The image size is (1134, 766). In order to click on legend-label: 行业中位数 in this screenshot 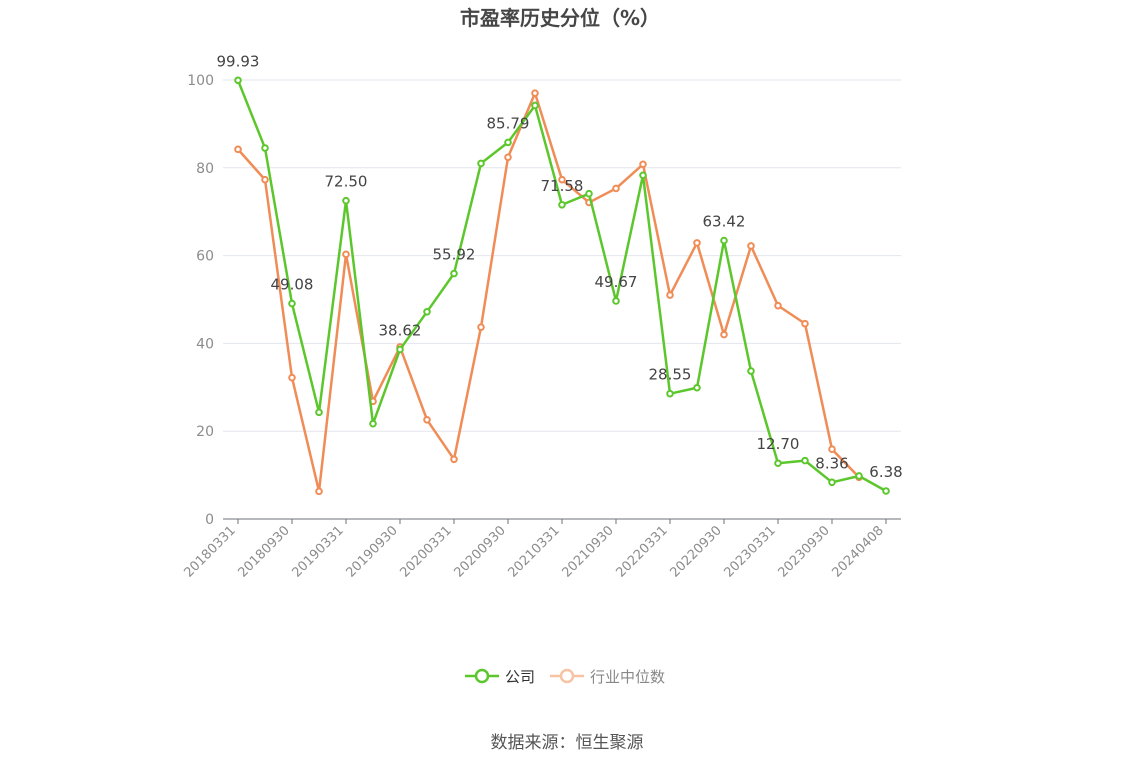, I will do `click(627, 677)`.